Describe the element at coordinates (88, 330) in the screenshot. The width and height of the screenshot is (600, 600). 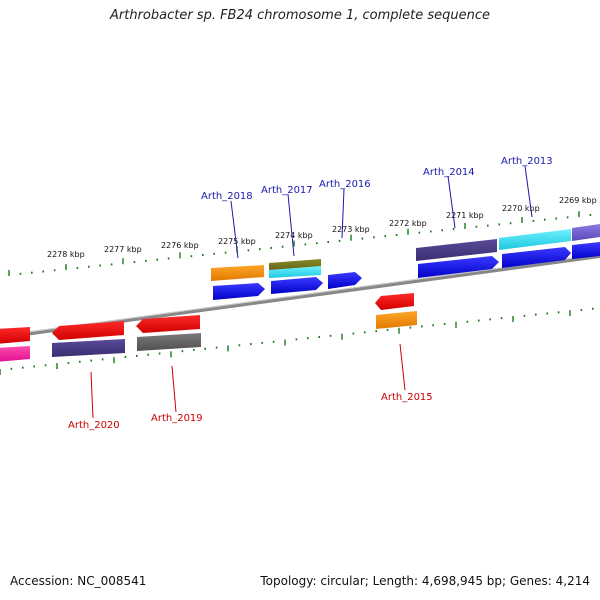
I see `gene-arth-2020` at that location.